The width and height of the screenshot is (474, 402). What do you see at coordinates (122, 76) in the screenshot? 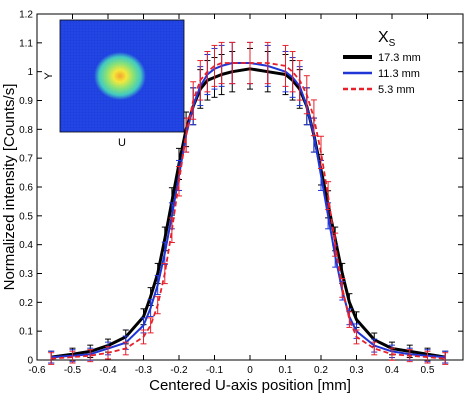
I see `inset-pixel-texture` at bounding box center [122, 76].